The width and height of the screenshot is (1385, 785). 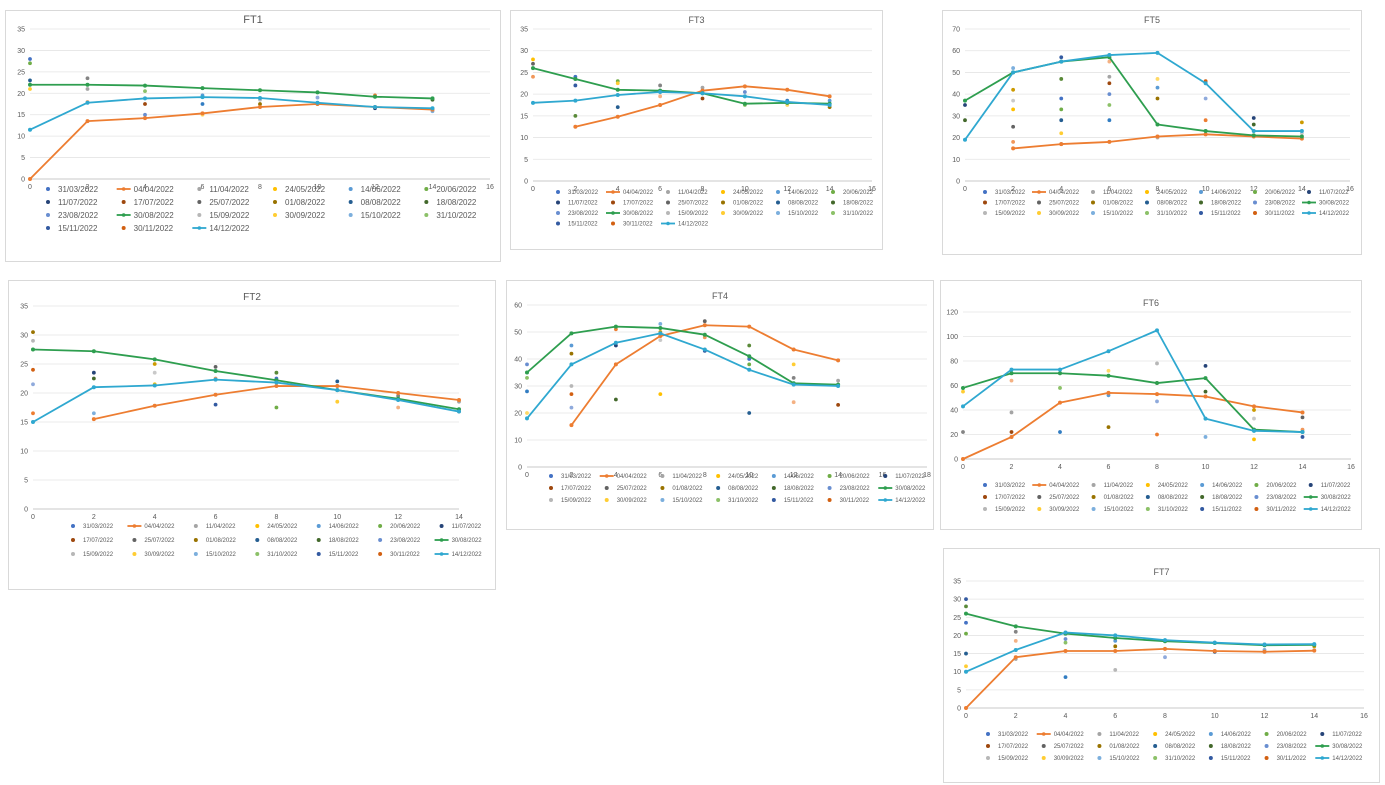 What do you see at coordinates (381, 189) in the screenshot?
I see `legend-label: 14/06/2022` at bounding box center [381, 189].